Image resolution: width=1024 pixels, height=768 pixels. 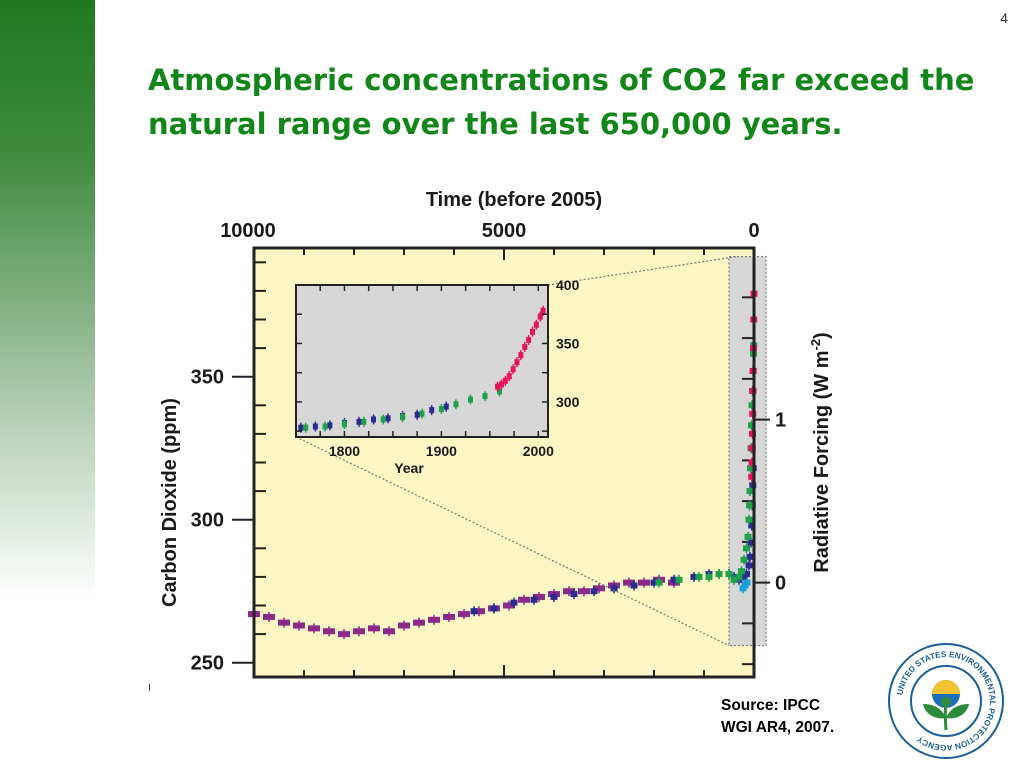 What do you see at coordinates (822, 461) in the screenshot?
I see `right-axis-title-text: Radiative Forcing (W m` at bounding box center [822, 461].